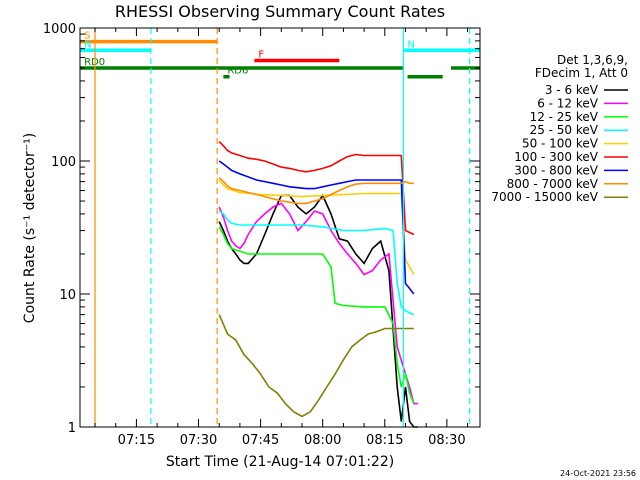 The image size is (640, 480). What do you see at coordinates (136, 440) in the screenshot?
I see `x-tick-label-0: 07:15` at bounding box center [136, 440].